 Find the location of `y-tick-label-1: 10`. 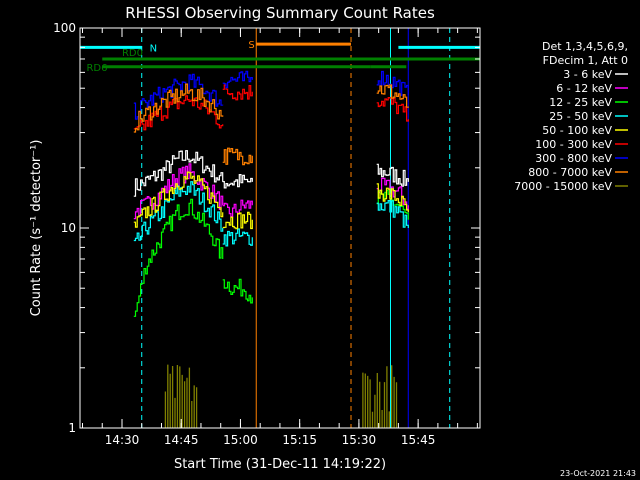

y-tick-label-1: 10 is located at coordinates (68, 228).